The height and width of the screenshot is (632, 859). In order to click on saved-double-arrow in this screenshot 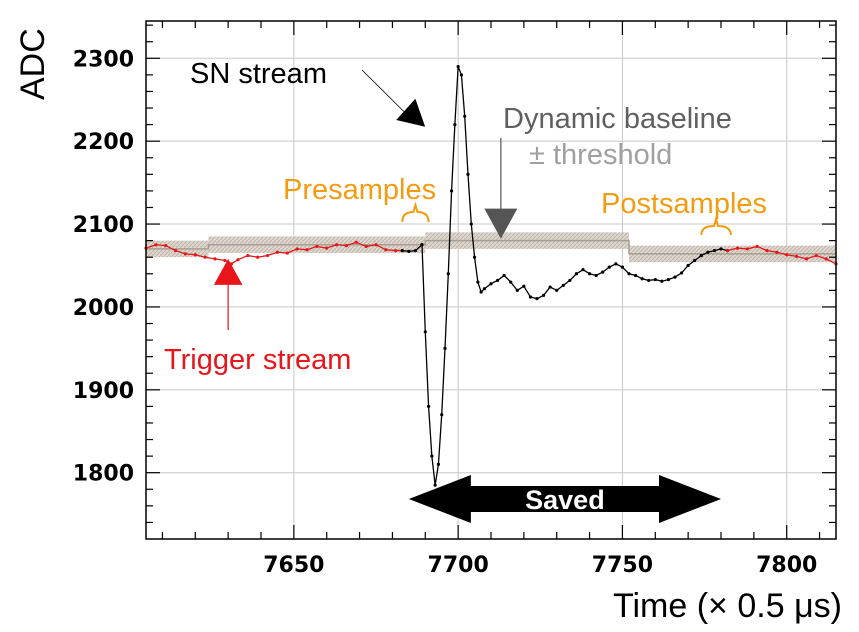, I will do `click(564, 499)`.